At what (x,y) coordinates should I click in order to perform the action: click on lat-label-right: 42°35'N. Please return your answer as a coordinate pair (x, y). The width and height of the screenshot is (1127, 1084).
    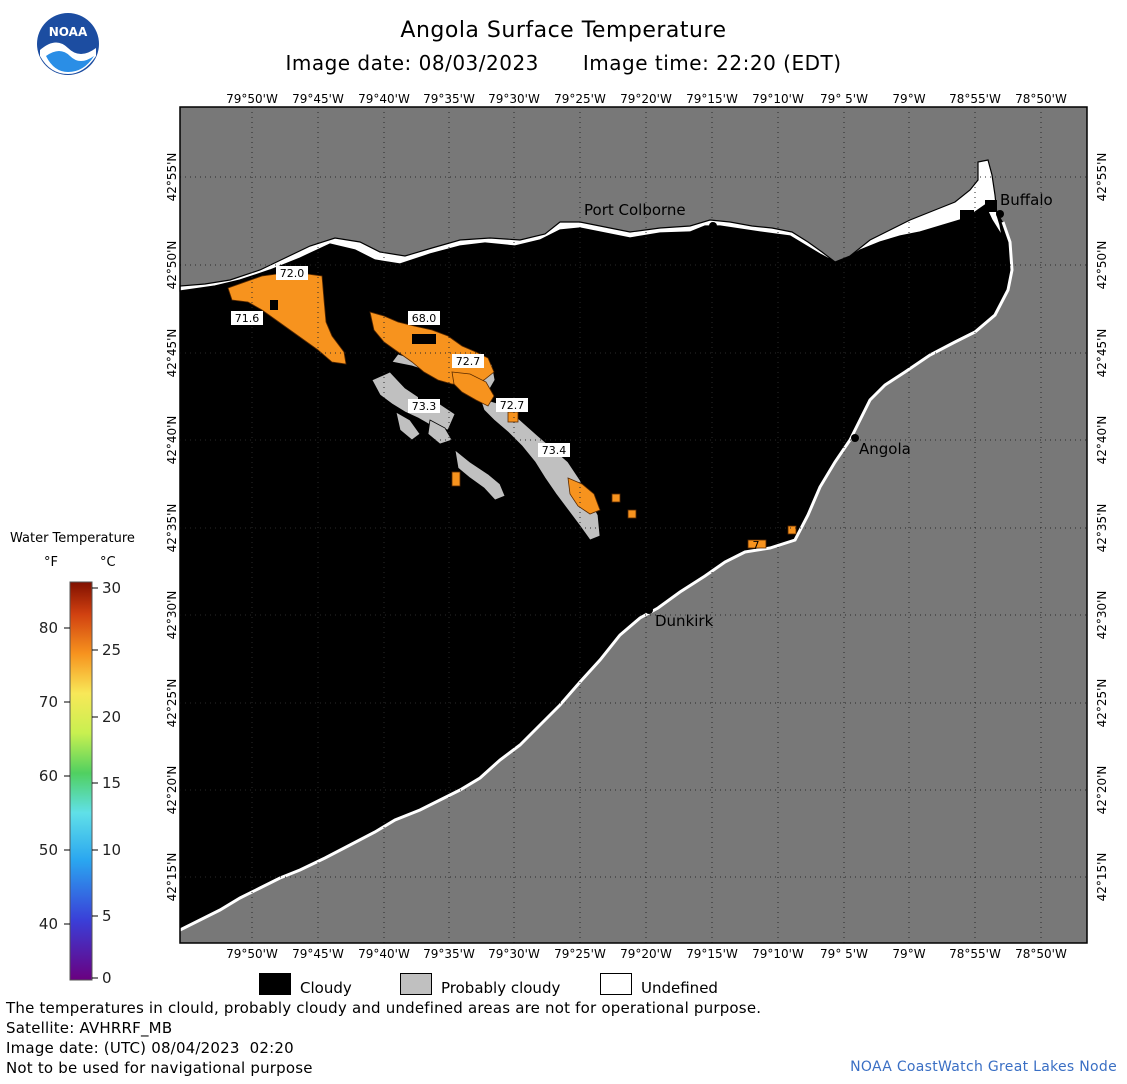
    Looking at the image, I should click on (1102, 528).